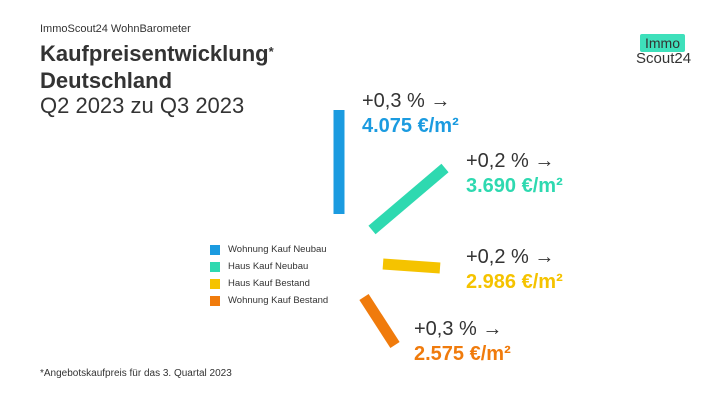 The width and height of the screenshot is (719, 400). I want to click on change-label-haus-kauf-neubau: +0,2 % →, so click(510, 161).